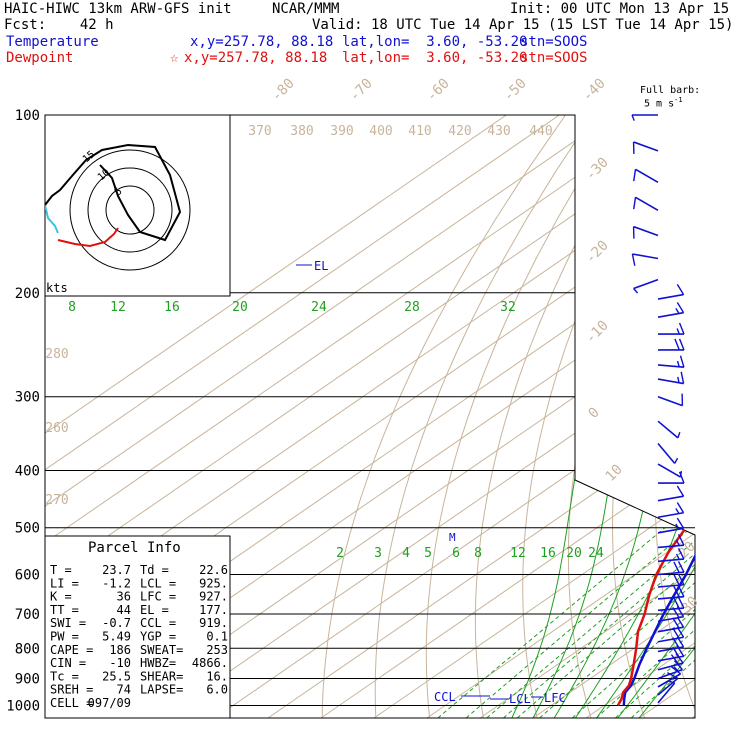  What do you see at coordinates (555, 698) in the screenshot?
I see `lfc-label: LFC` at bounding box center [555, 698].